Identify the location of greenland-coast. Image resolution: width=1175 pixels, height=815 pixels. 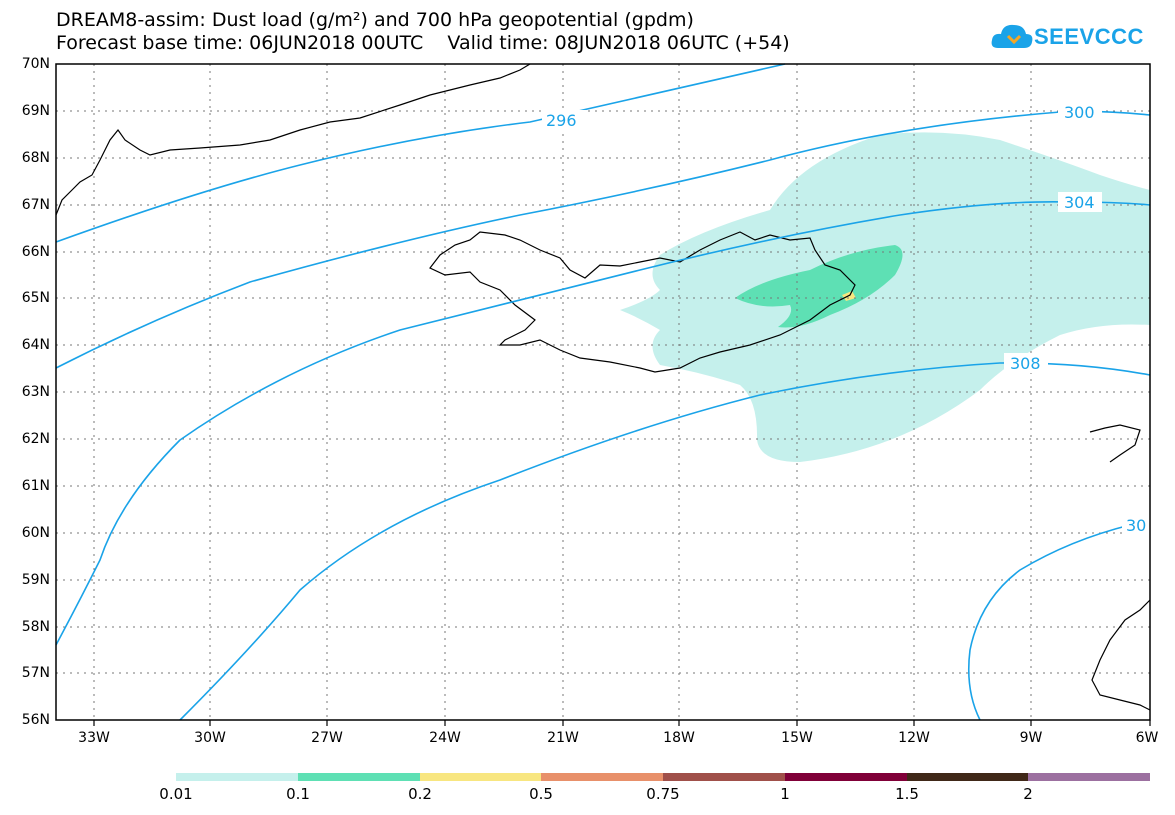
(293, 139).